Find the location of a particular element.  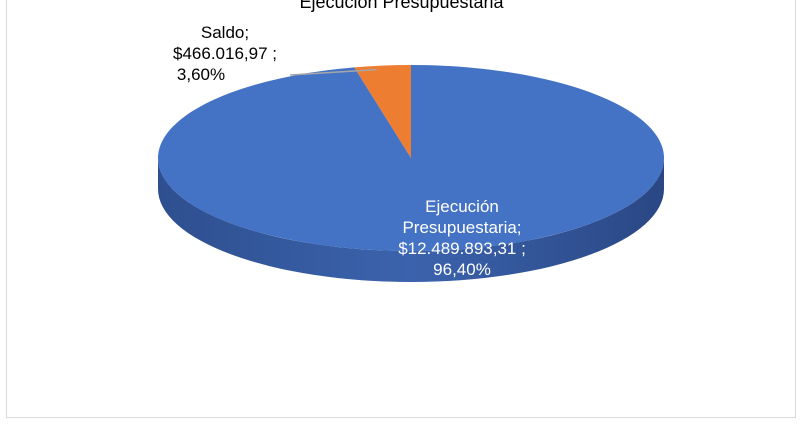

saldo-label-line-2: $466.016,97 ; is located at coordinates (225, 53).